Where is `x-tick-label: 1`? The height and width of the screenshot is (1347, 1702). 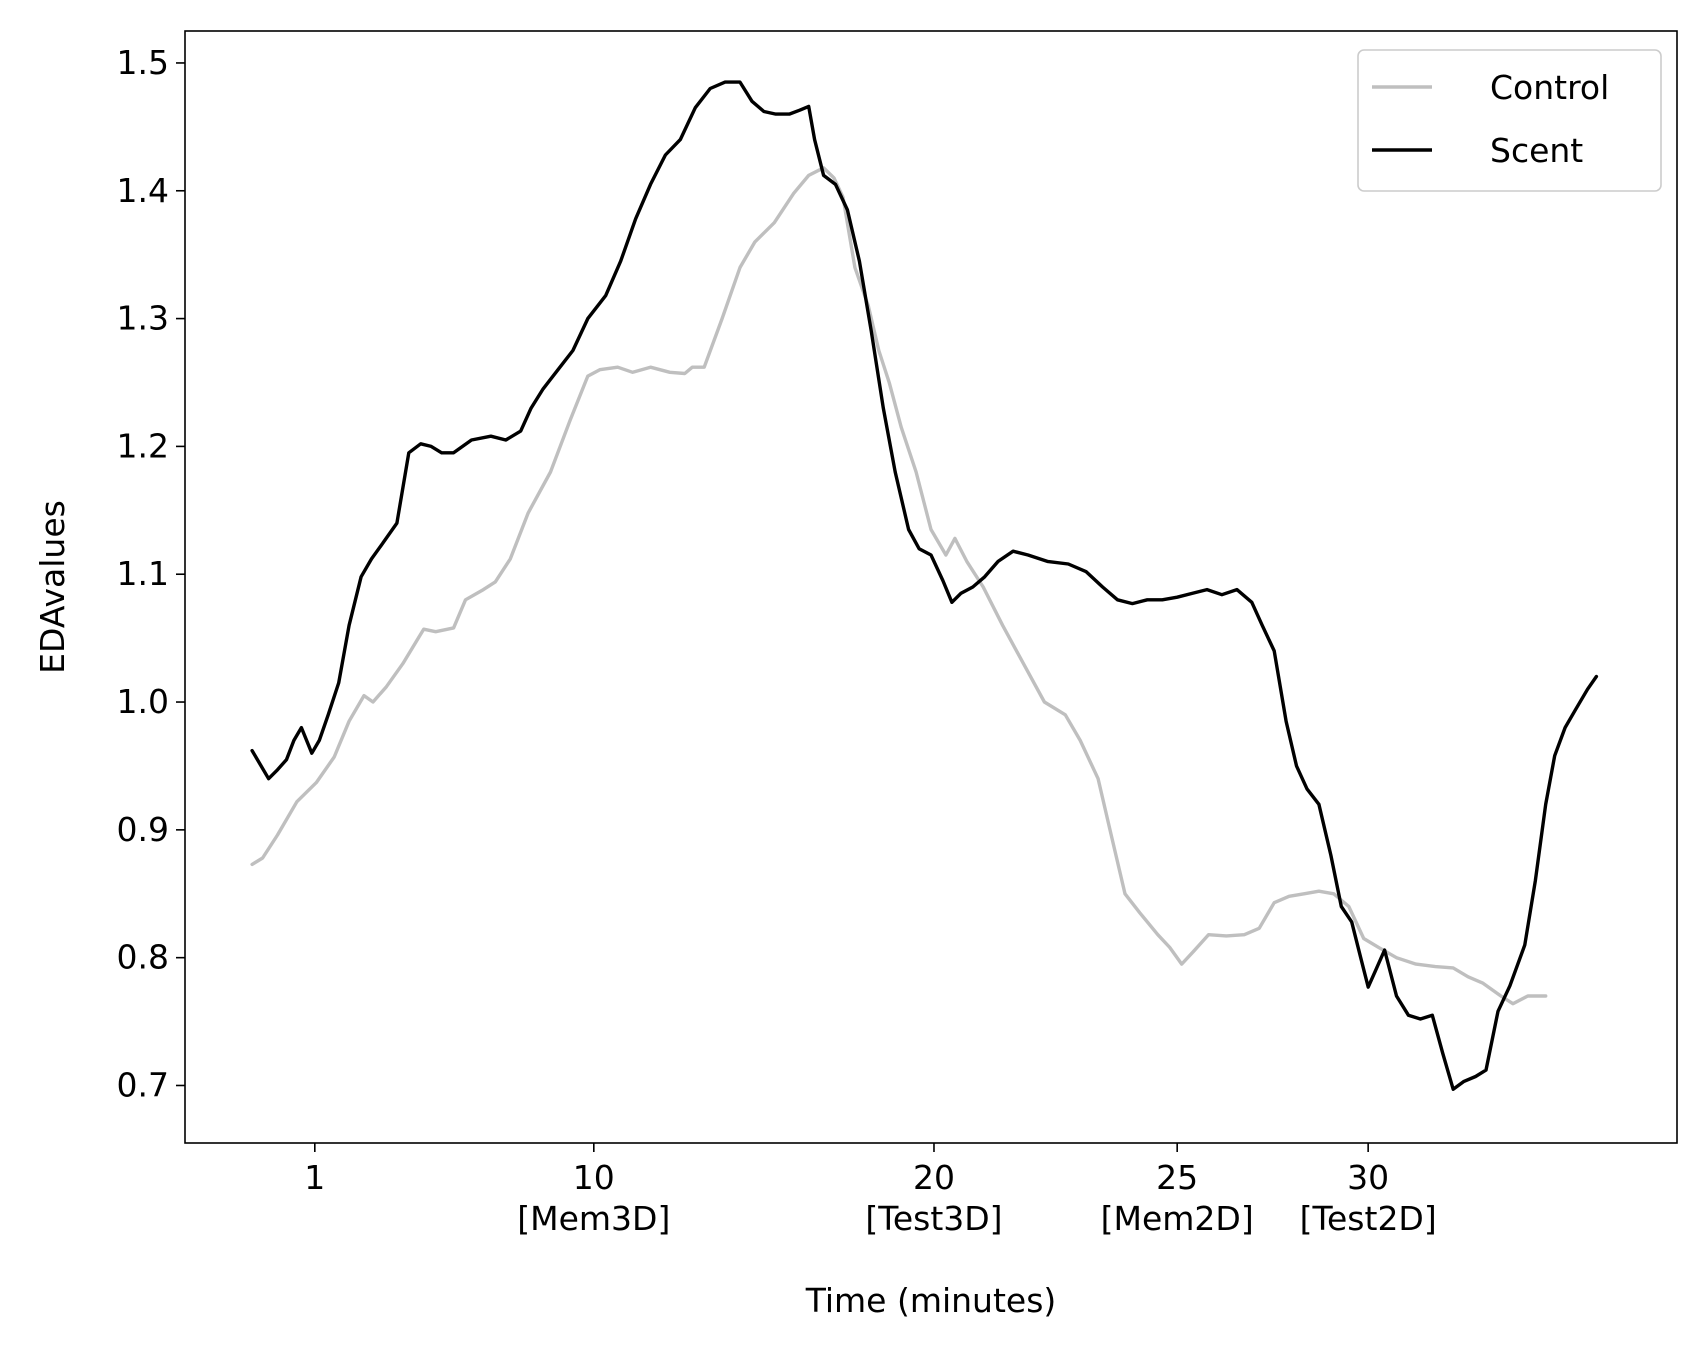
x-tick-label: 1 is located at coordinates (314, 1177).